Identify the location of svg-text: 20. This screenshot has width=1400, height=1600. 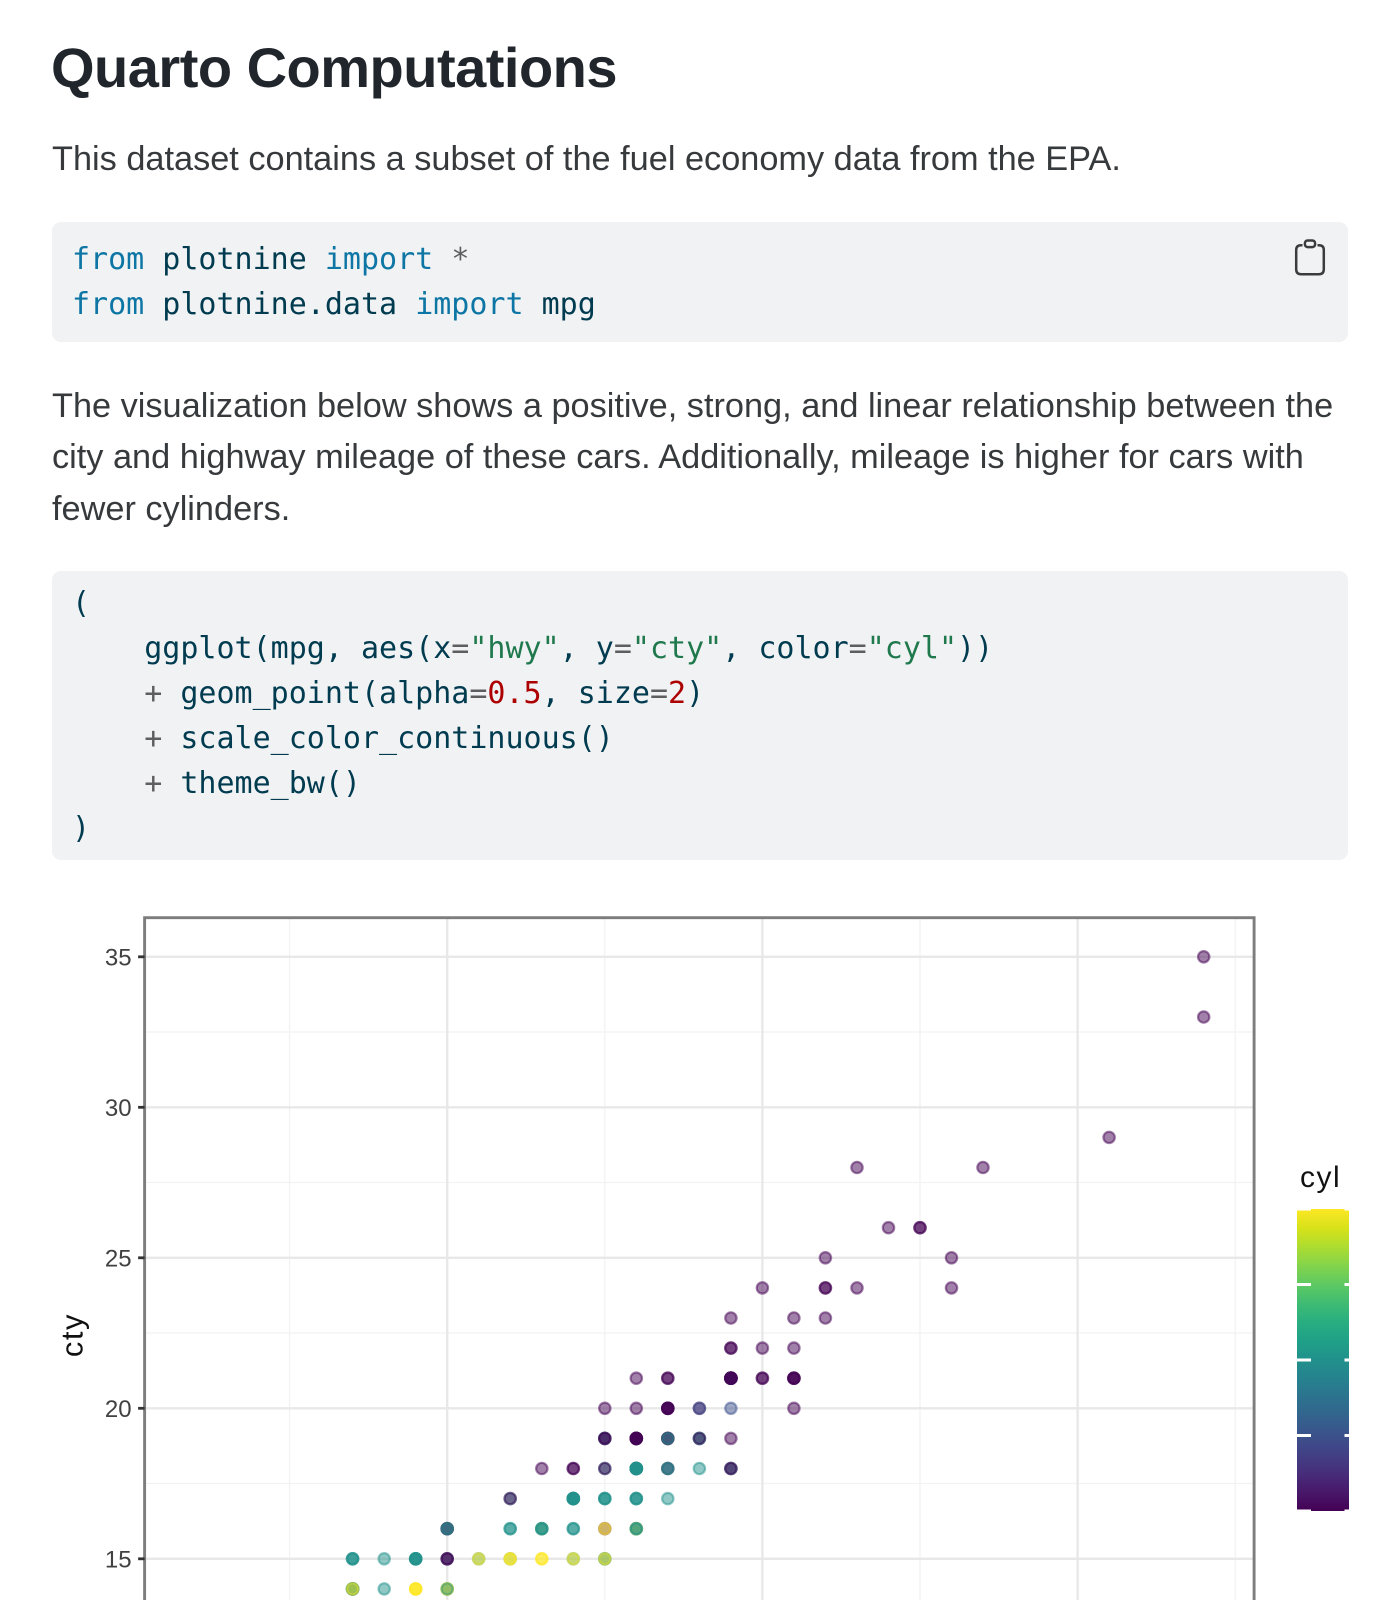
(118, 1409).